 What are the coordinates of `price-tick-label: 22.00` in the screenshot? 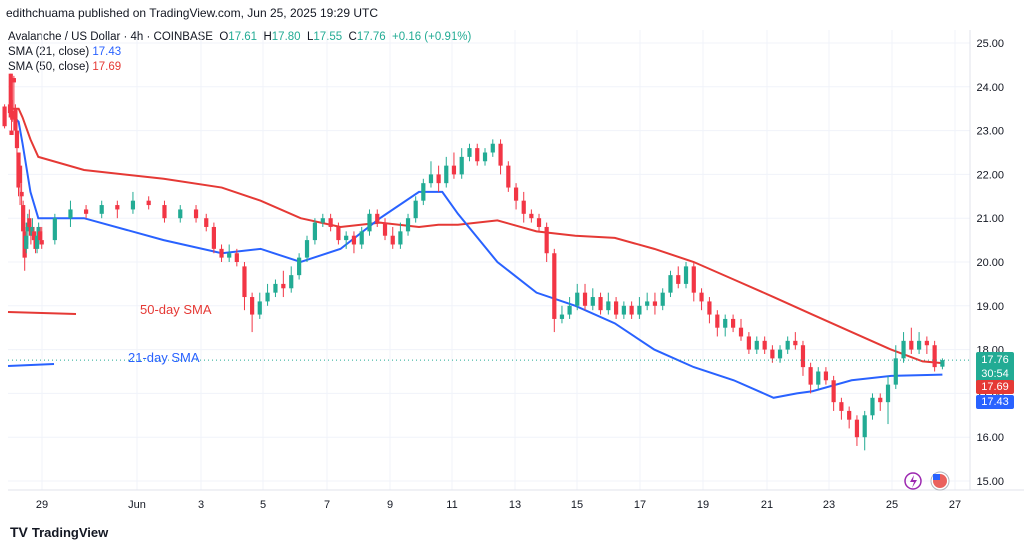 It's located at (990, 175).